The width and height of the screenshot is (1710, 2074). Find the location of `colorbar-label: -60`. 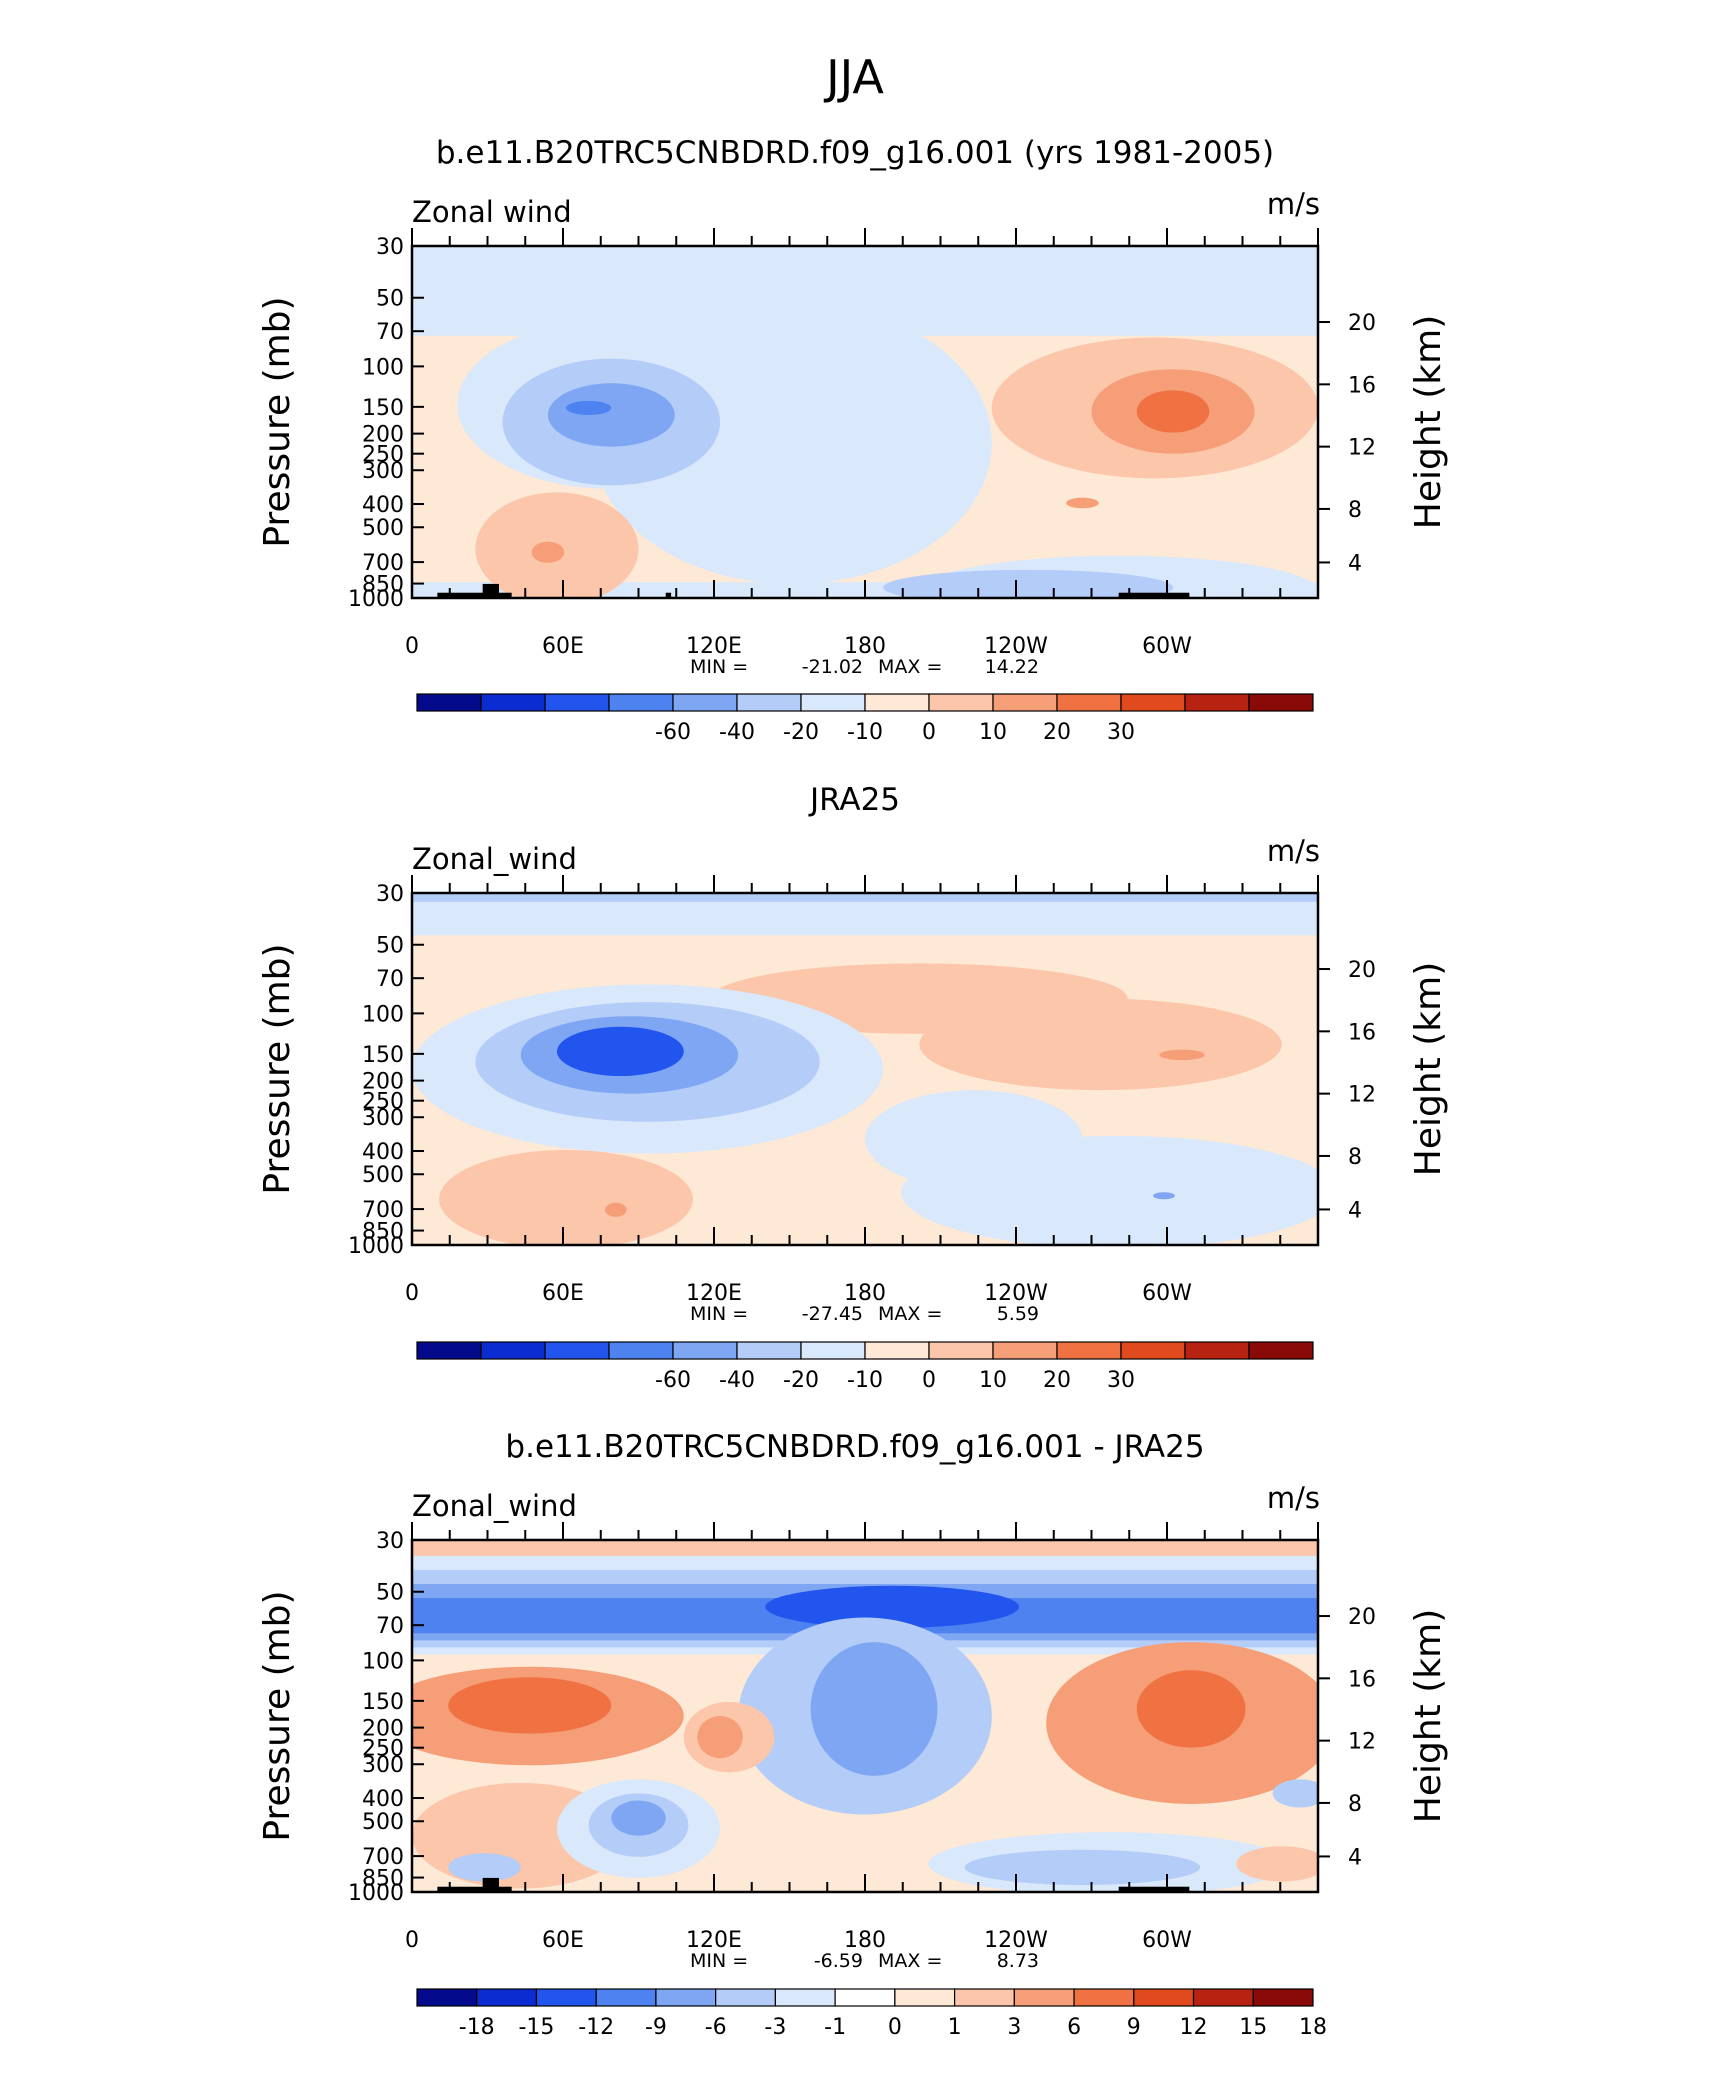

colorbar-label: -60 is located at coordinates (673, 732).